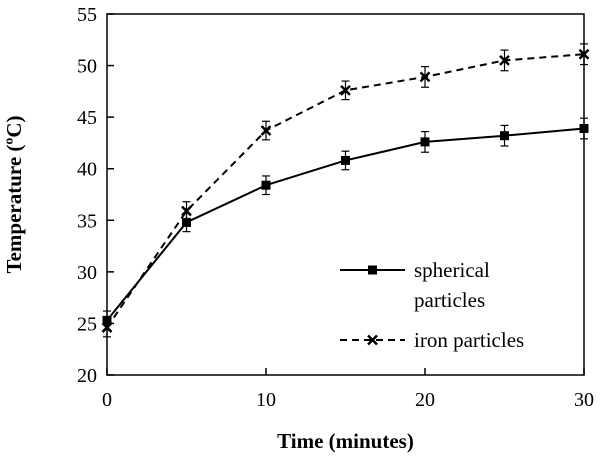 This screenshot has height=464, width=600. What do you see at coordinates (87, 15) in the screenshot?
I see `y-tick-label: 55` at bounding box center [87, 15].